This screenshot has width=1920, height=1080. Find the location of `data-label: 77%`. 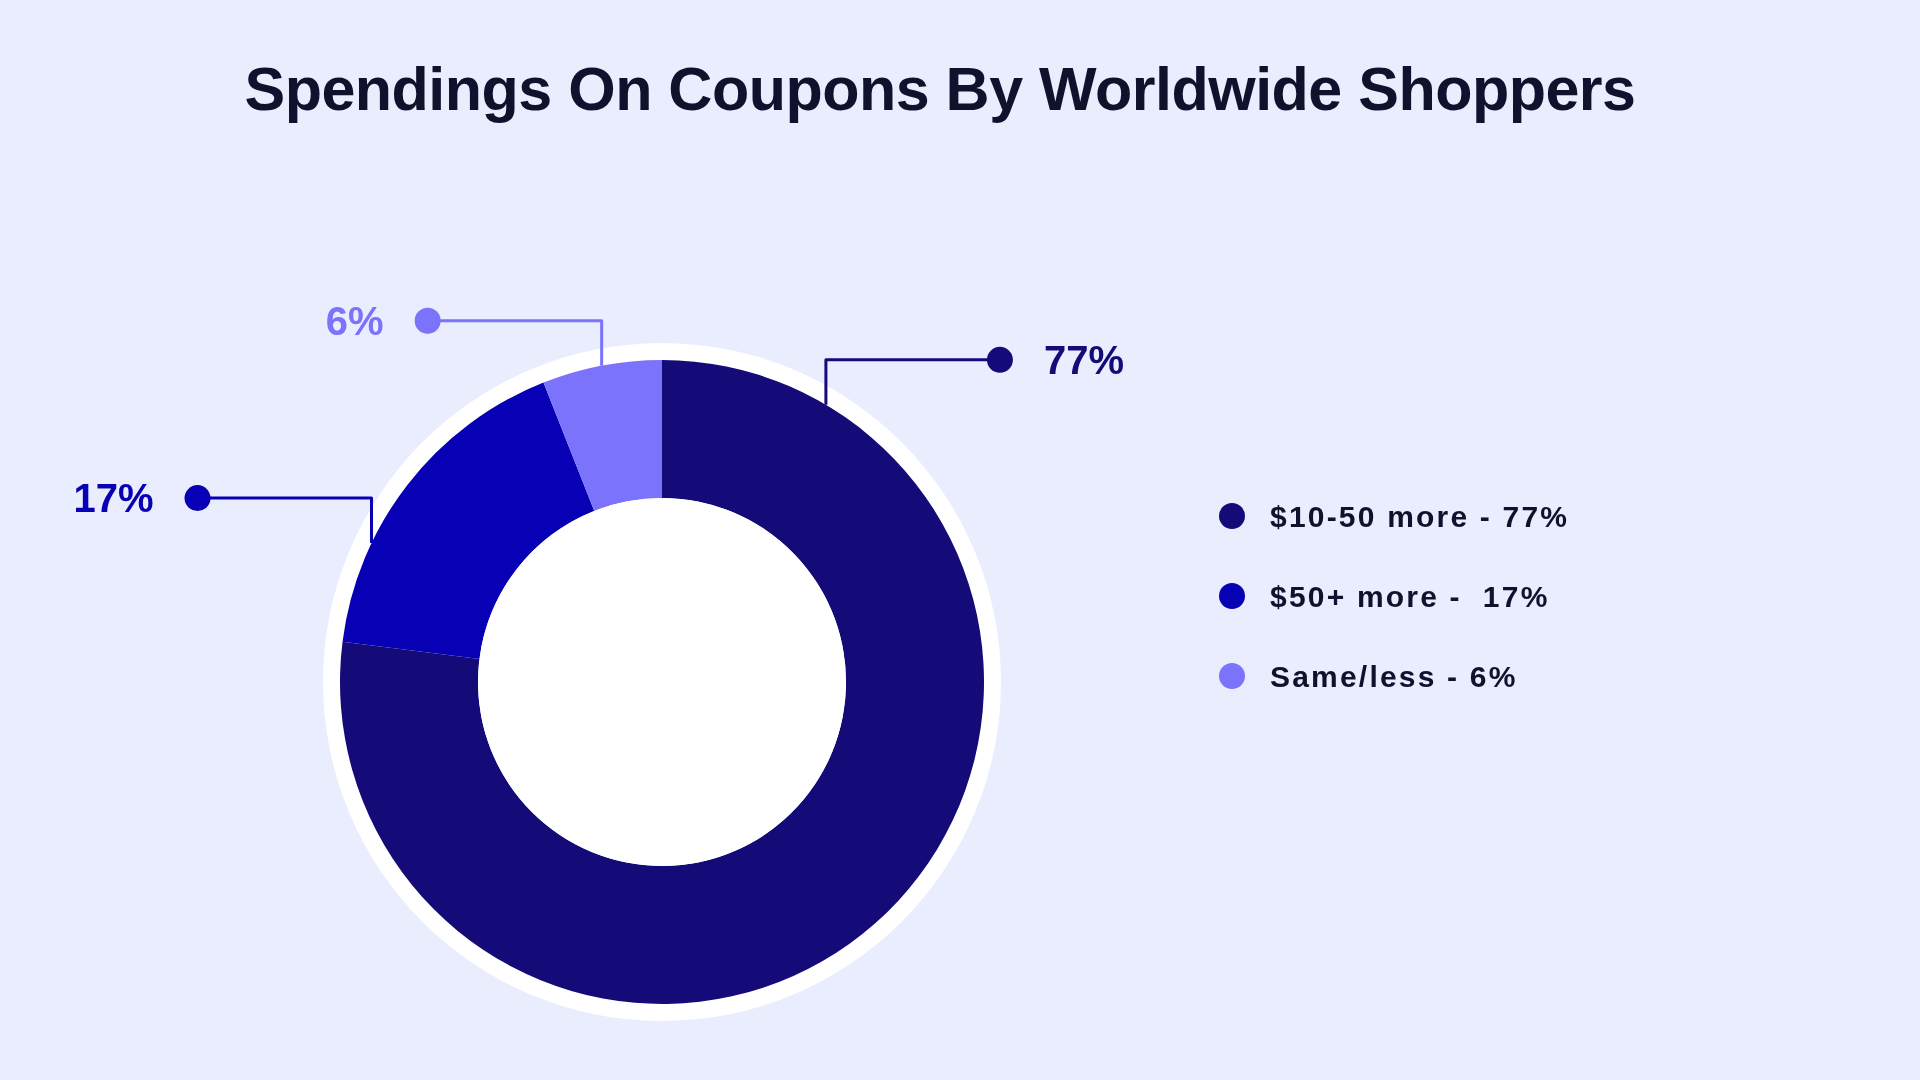

data-label: 77% is located at coordinates (1083, 360).